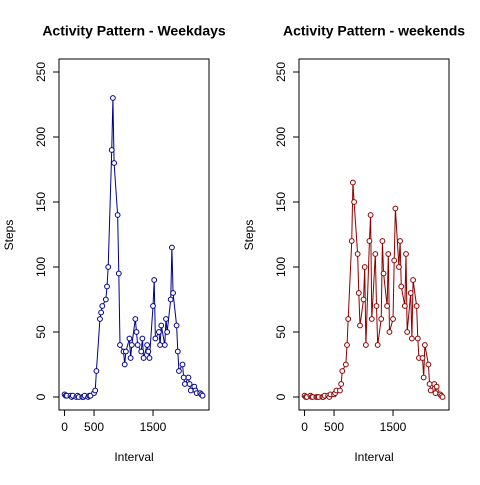  What do you see at coordinates (41, 396) in the screenshot?
I see `y-tick-label: 0` at bounding box center [41, 396].